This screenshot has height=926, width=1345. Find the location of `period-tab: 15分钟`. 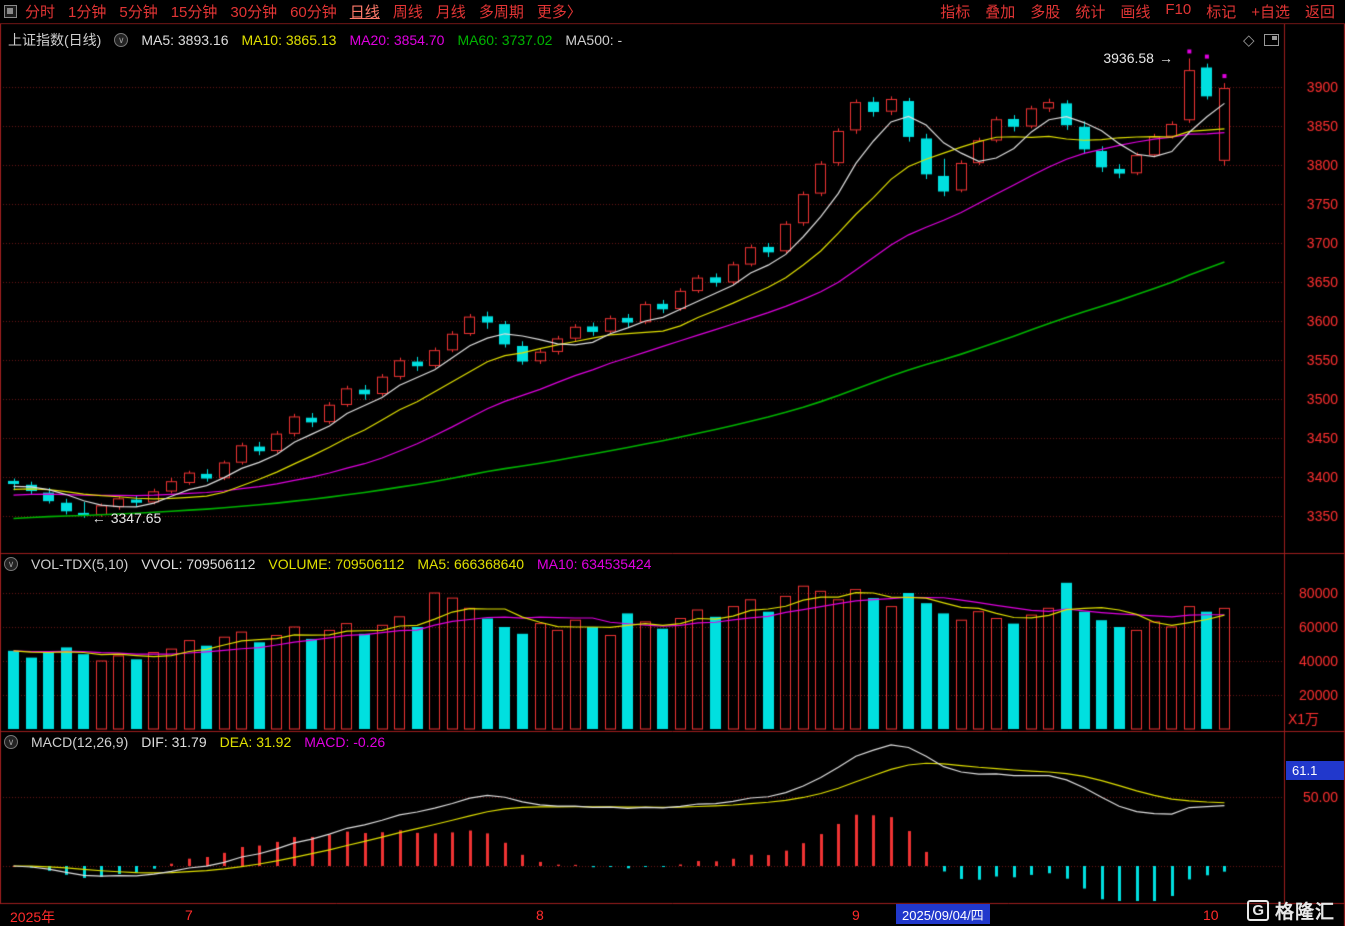

period-tab: 15分钟 is located at coordinates (194, 12).